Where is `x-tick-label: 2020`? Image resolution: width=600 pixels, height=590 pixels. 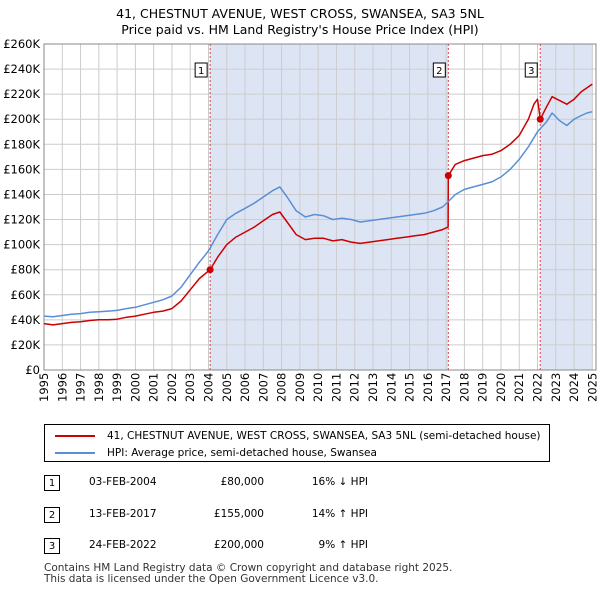
x-tick-label: 2020 is located at coordinates (501, 387).